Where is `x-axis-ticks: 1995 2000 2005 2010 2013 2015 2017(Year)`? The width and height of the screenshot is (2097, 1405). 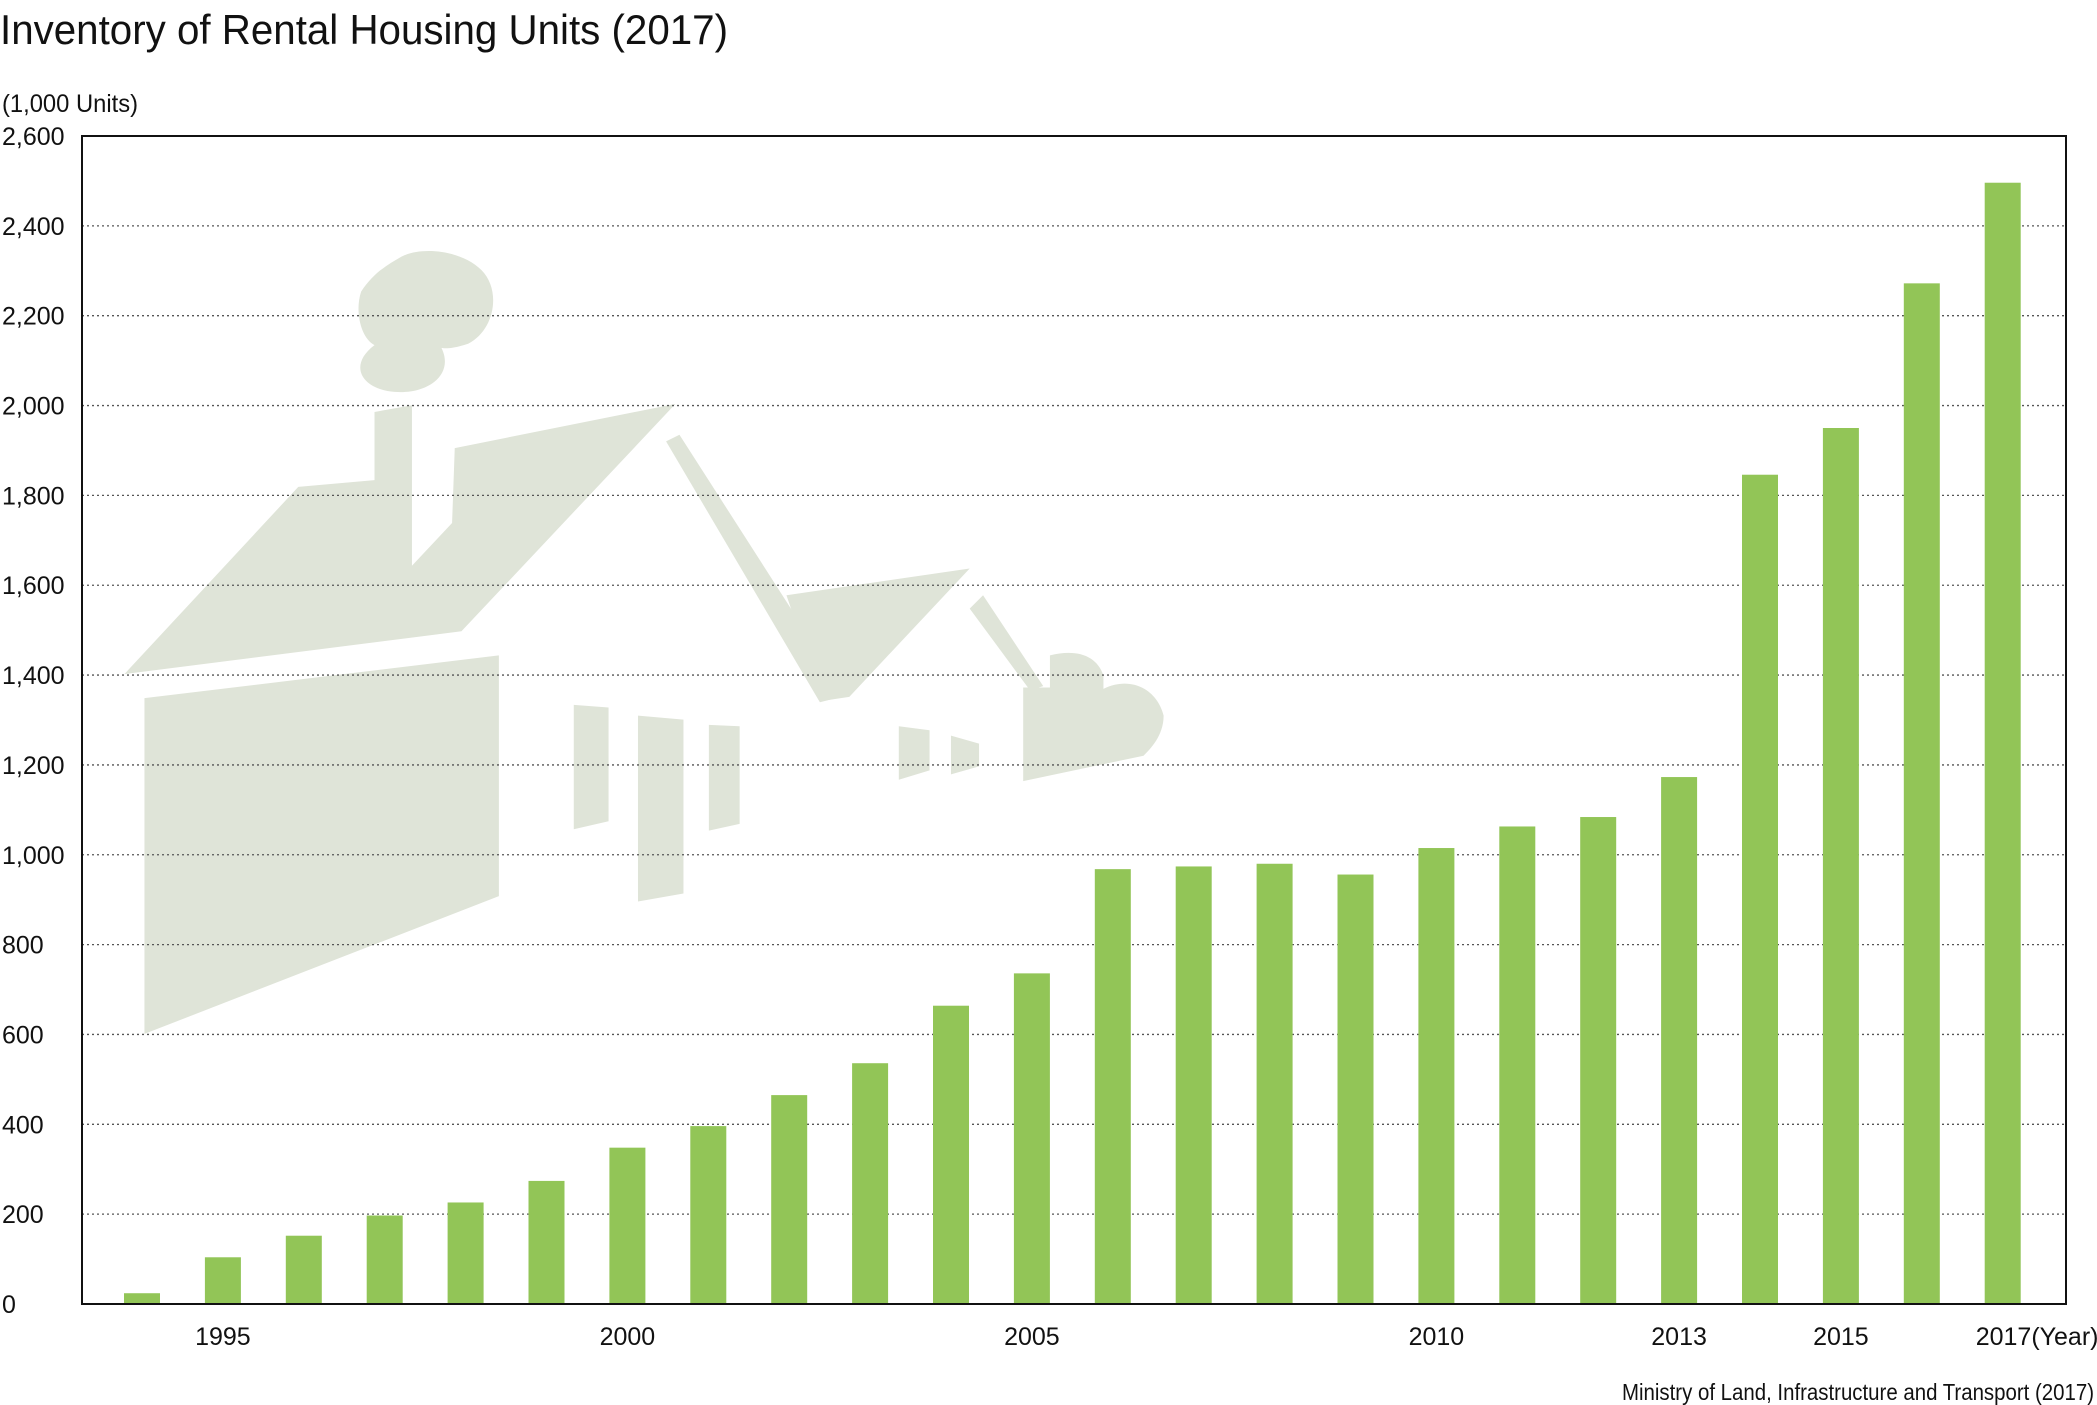
x-axis-ticks: 1995 2000 2005 2010 2013 2015 2017(Year) is located at coordinates (1146, 1337).